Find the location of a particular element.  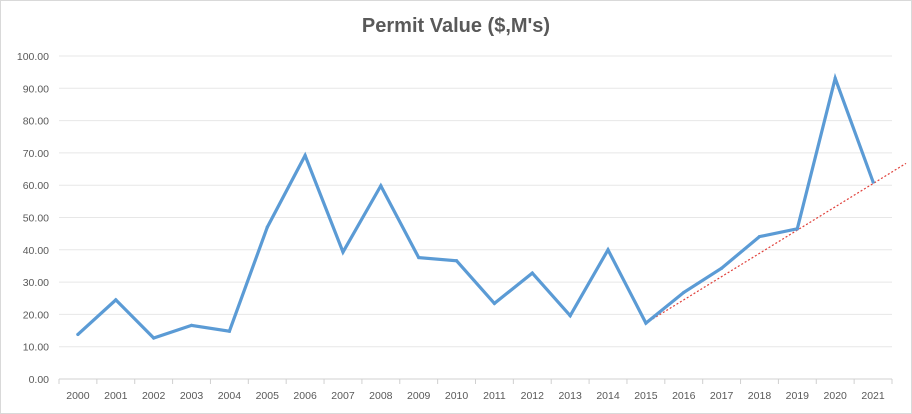

trendline is located at coordinates (776, 243).